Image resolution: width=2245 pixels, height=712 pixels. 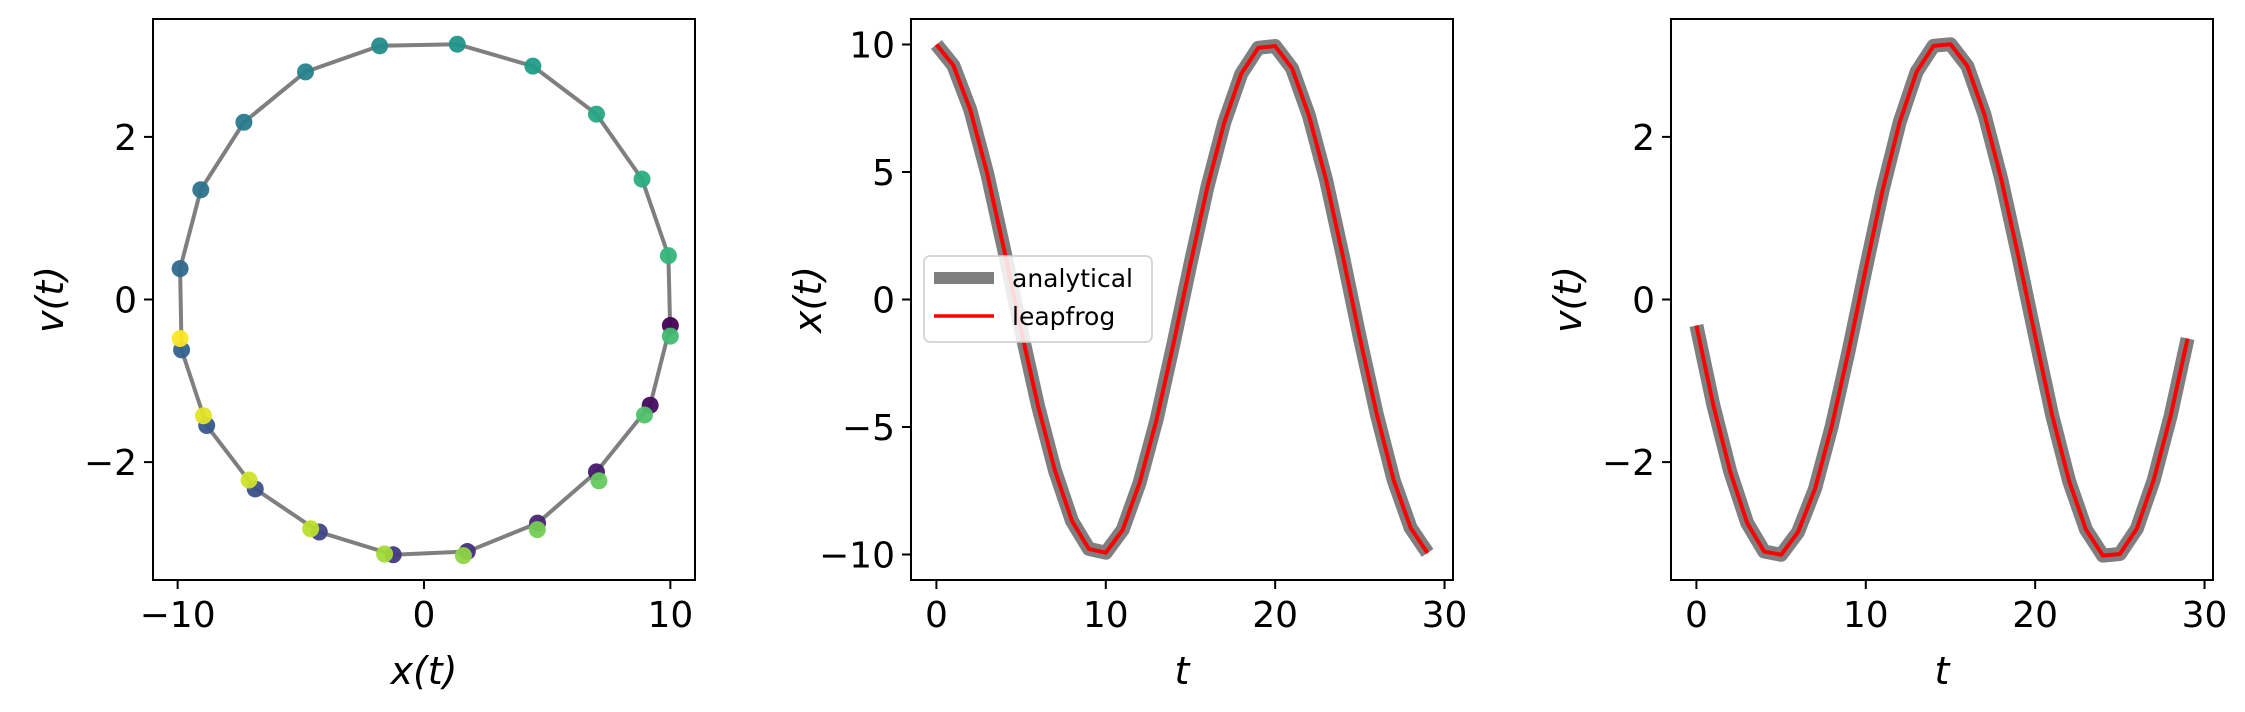 I want to click on y-tick-label: 5, so click(x=883, y=173).